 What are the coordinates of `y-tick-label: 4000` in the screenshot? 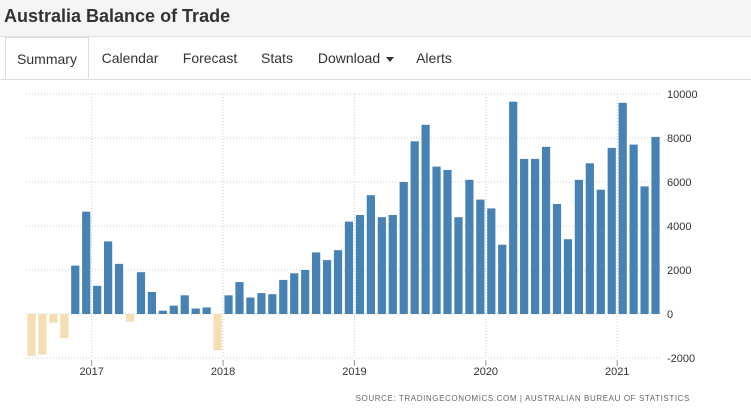 It's located at (679, 227).